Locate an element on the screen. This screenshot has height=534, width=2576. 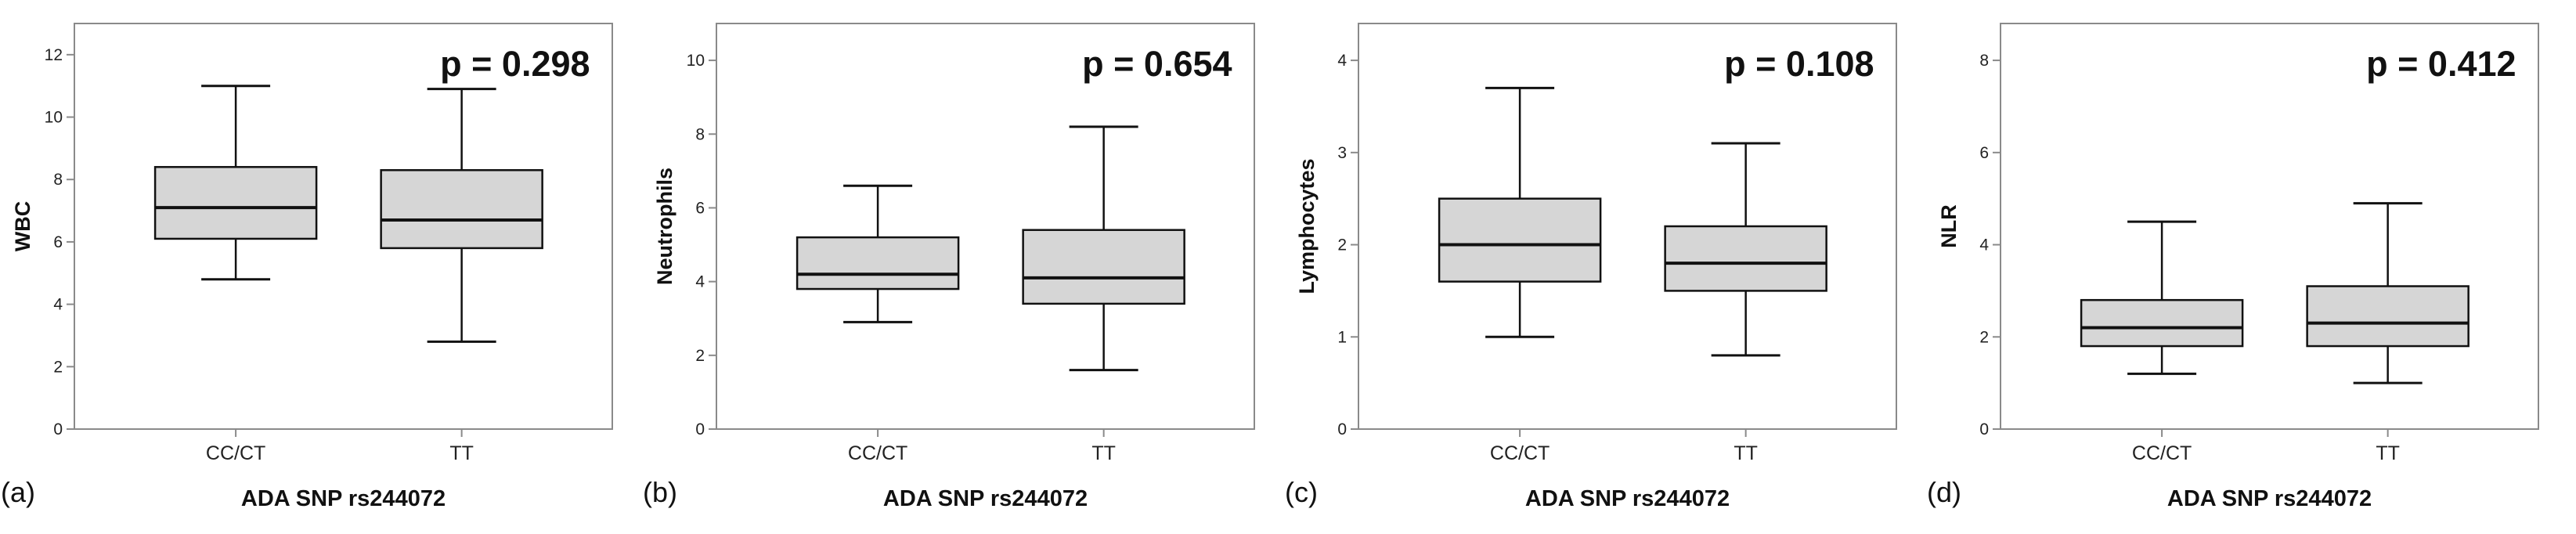
y-axis-title: Neutrophils is located at coordinates (664, 226).